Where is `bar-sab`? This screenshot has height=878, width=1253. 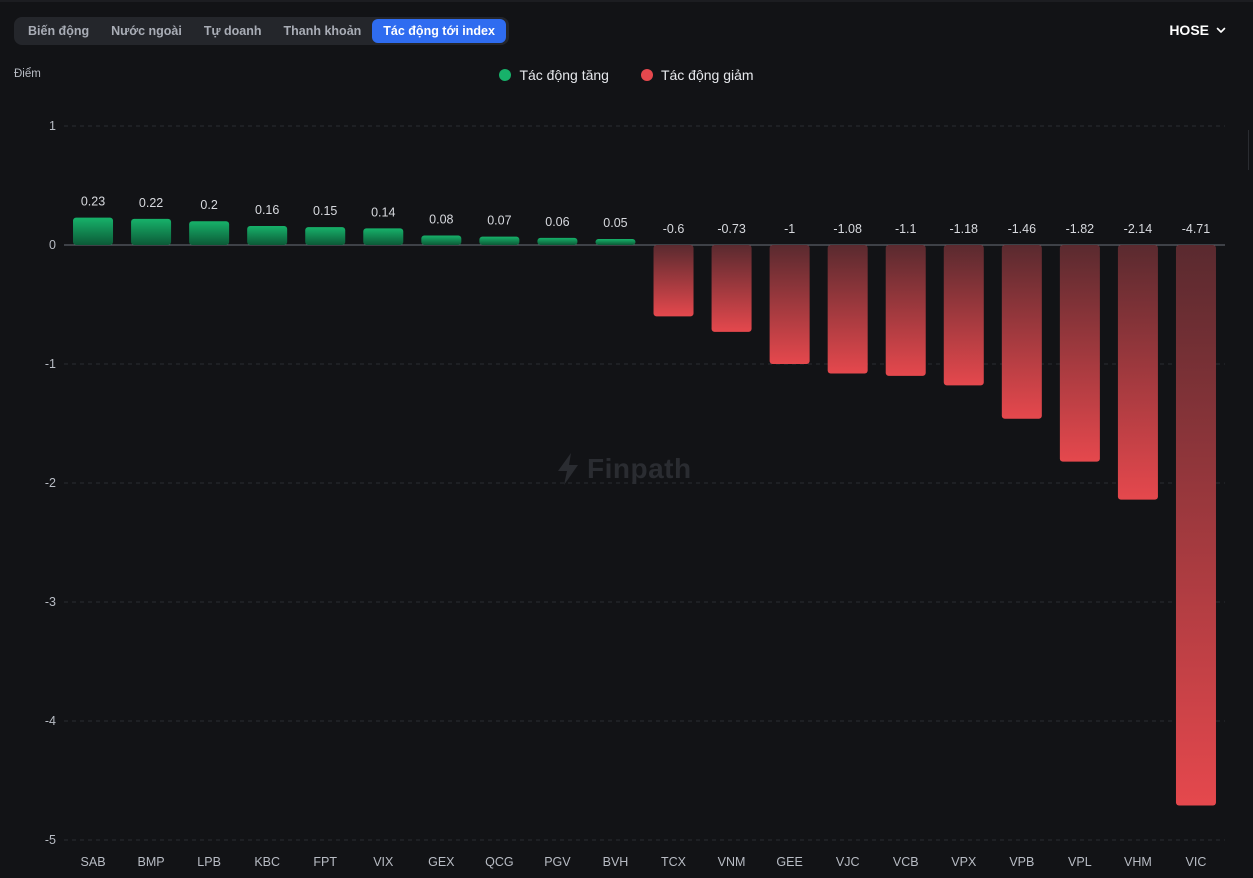 bar-sab is located at coordinates (93, 231).